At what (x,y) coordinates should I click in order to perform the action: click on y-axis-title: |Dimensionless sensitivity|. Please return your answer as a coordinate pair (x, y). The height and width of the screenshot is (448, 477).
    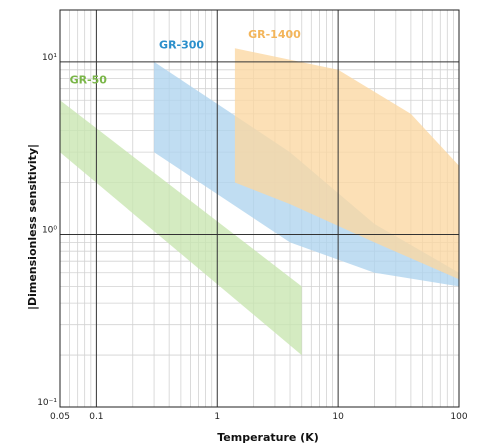
    Looking at the image, I should click on (32, 227).